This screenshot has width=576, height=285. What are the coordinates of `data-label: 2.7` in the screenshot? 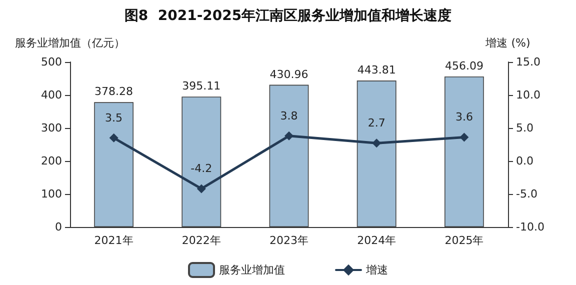 It's located at (377, 123).